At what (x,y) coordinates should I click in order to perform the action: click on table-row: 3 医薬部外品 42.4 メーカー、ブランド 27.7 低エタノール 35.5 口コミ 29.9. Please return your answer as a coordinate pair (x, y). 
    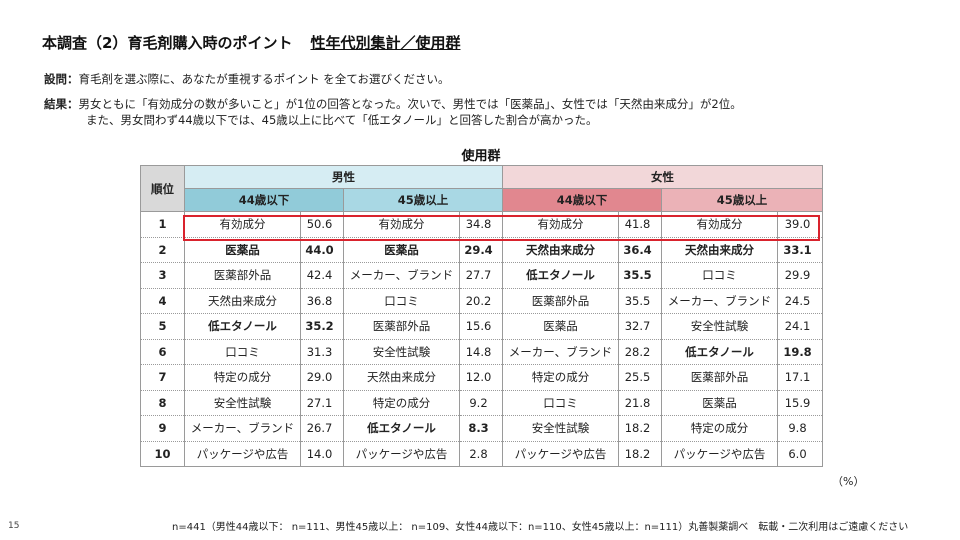
    Looking at the image, I should click on (481, 275).